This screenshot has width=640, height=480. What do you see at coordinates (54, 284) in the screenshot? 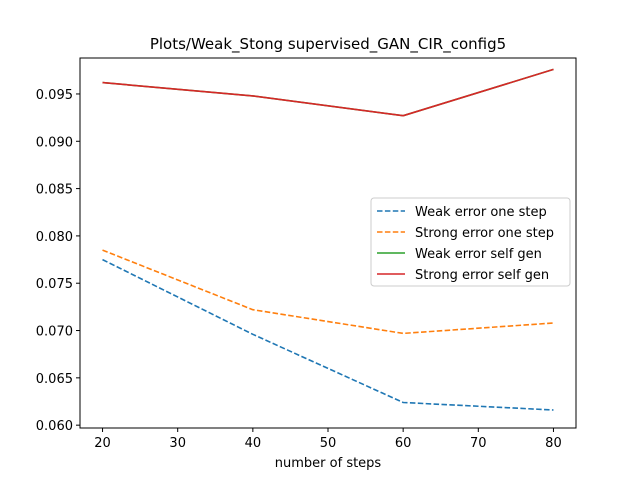
I see `y-tick-label: 0.075` at bounding box center [54, 284].